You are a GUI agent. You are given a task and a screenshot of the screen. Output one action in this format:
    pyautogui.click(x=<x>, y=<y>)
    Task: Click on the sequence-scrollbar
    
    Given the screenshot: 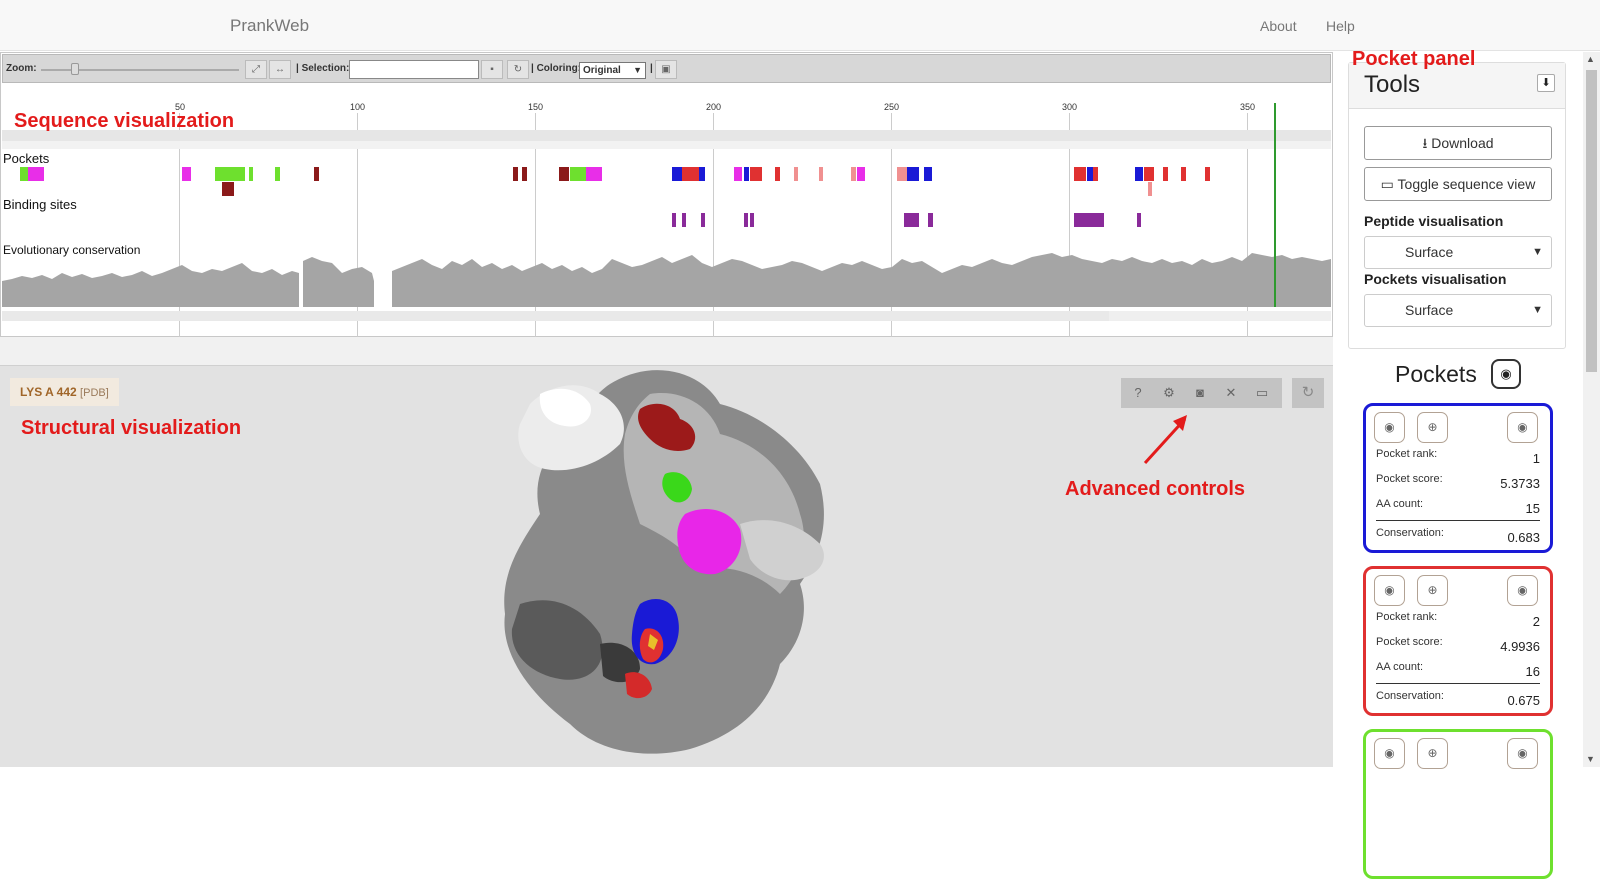 What is the action you would take?
    pyautogui.click(x=666, y=316)
    